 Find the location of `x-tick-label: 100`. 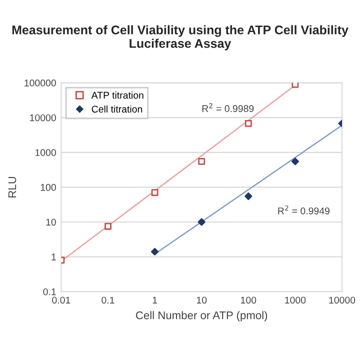

x-tick-label: 100 is located at coordinates (248, 300).